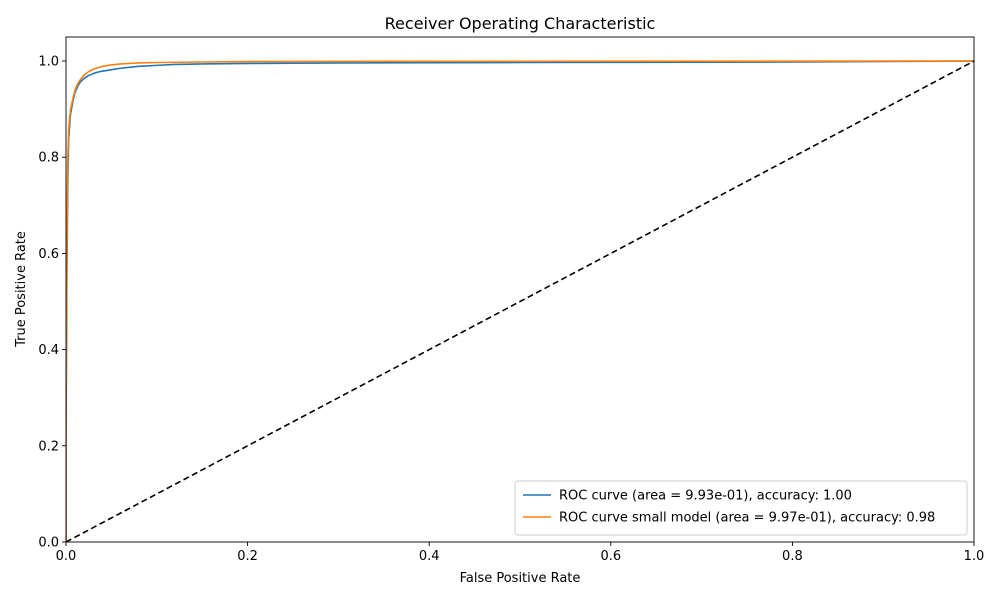 The image size is (1000, 600). What do you see at coordinates (429, 556) in the screenshot?
I see `x-tick-label: 0.4` at bounding box center [429, 556].